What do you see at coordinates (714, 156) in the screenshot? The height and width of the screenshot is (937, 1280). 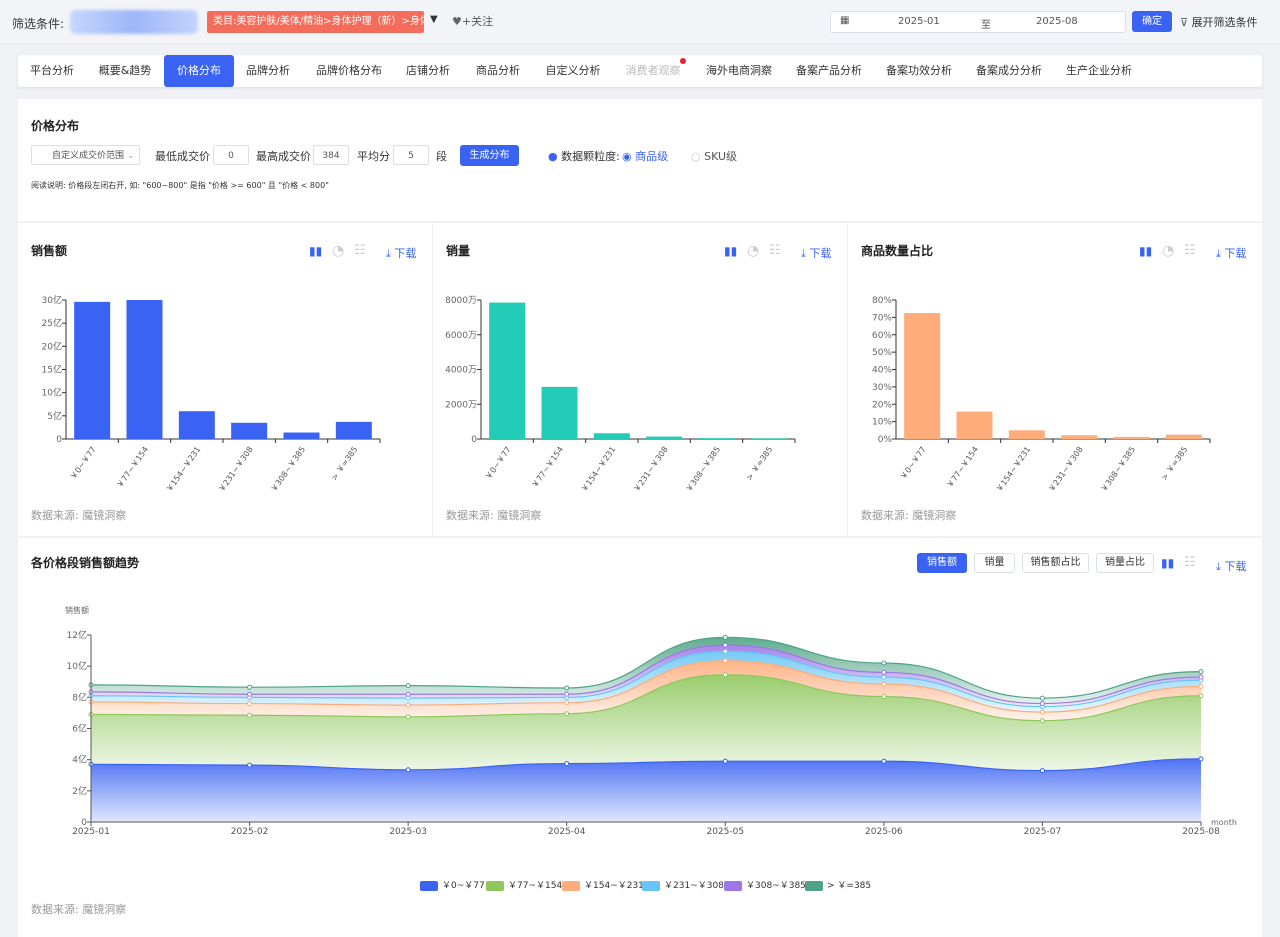 I see `radio-sku: ○ SKU级` at bounding box center [714, 156].